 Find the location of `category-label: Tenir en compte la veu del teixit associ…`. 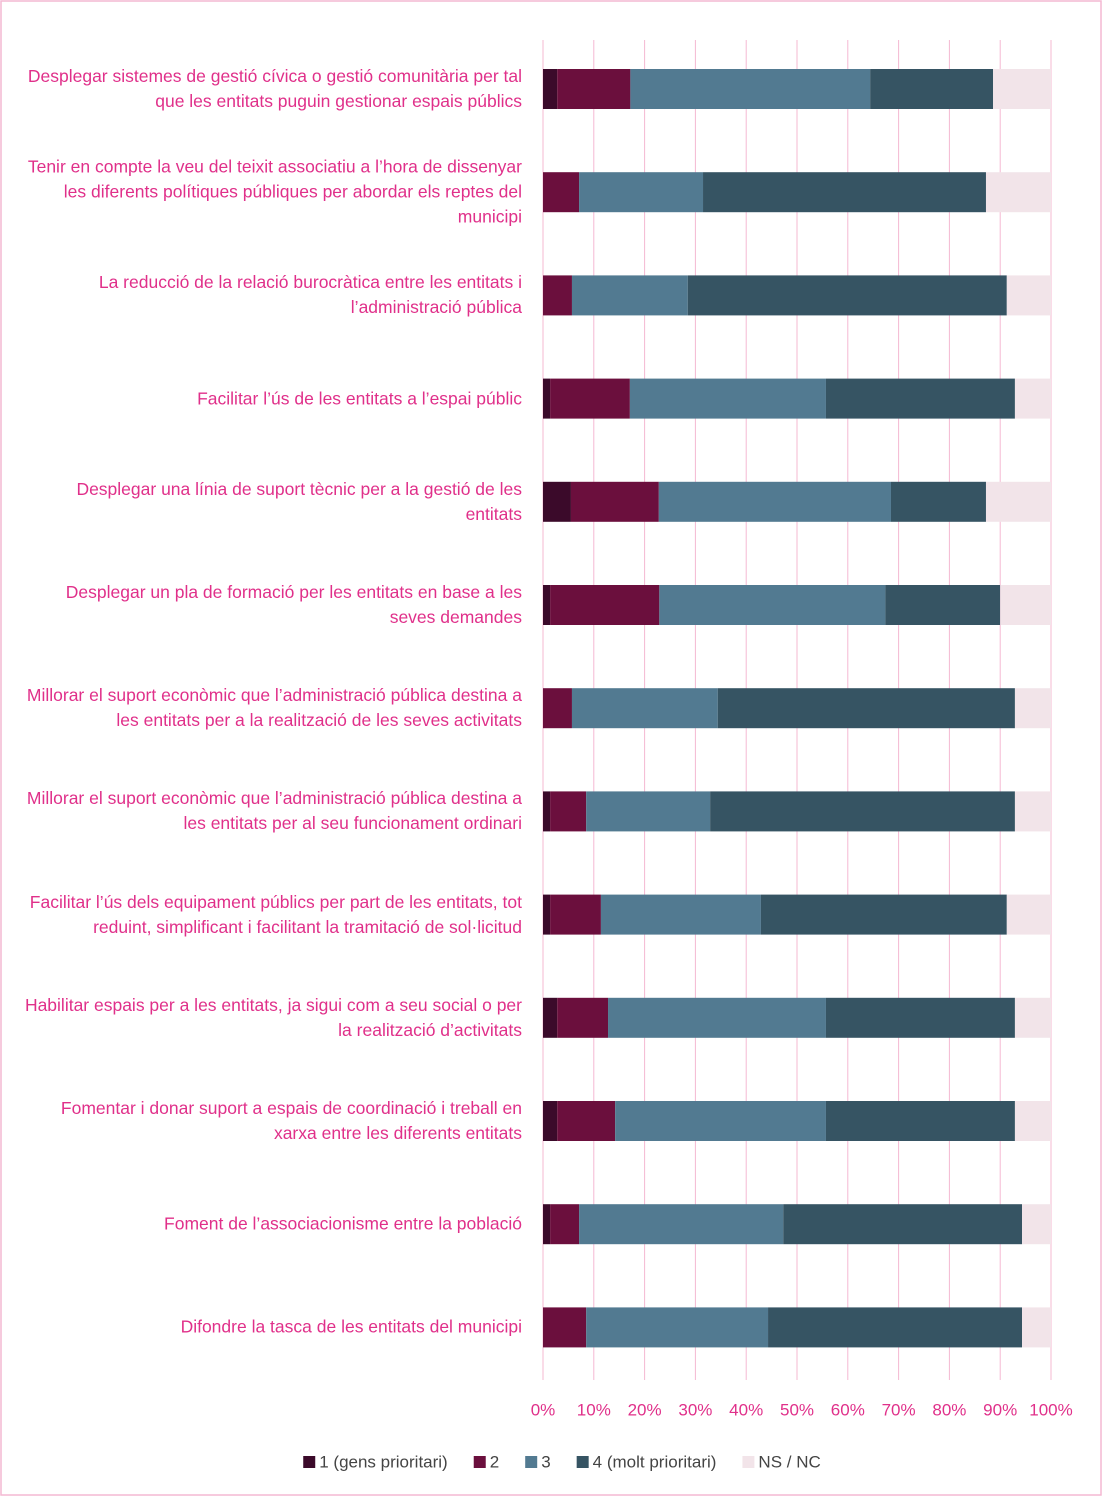

category-label: Tenir en compte la veu del teixit associ… is located at coordinates (274, 191).